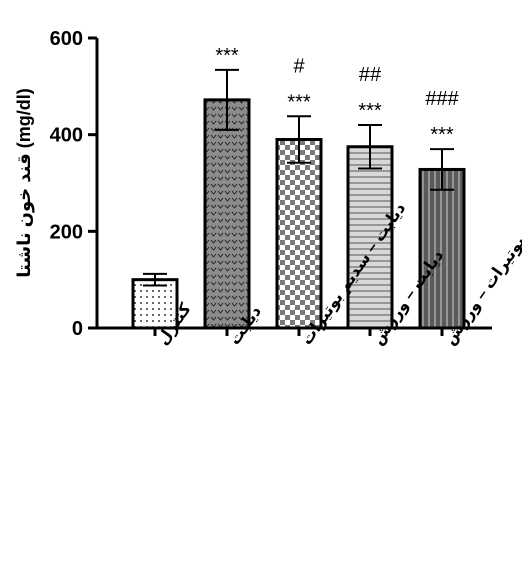 This screenshot has width=522, height=582. Describe the element at coordinates (442, 99) in the screenshot. I see `significance-hash: ###` at that location.